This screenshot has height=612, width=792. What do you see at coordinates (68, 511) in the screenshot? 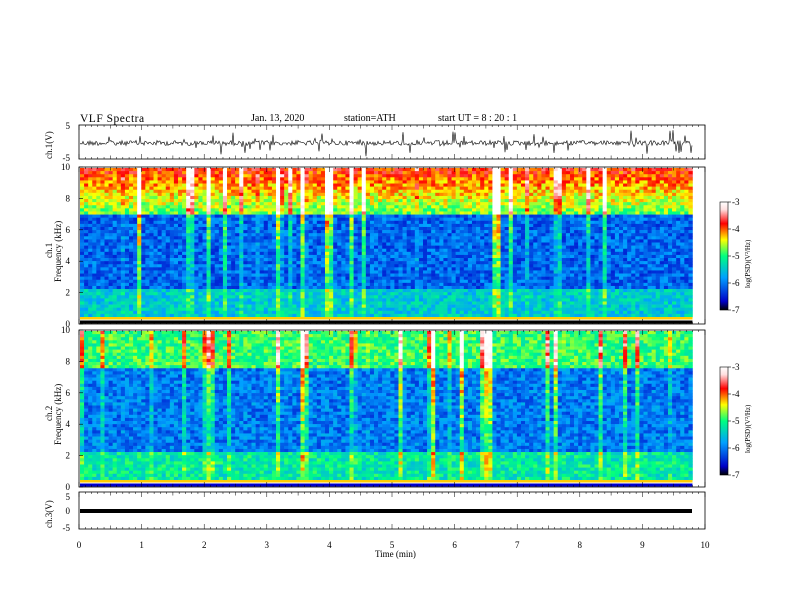
I see `ch3-ytick-label: 0` at bounding box center [68, 511].